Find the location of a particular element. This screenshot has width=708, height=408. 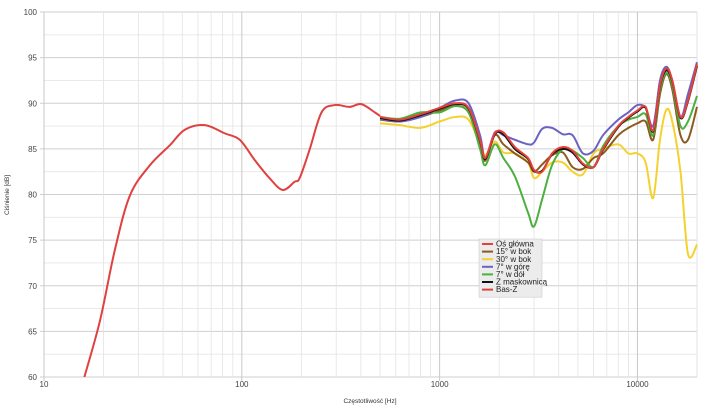

y-tick-label: 70 is located at coordinates (32, 286).